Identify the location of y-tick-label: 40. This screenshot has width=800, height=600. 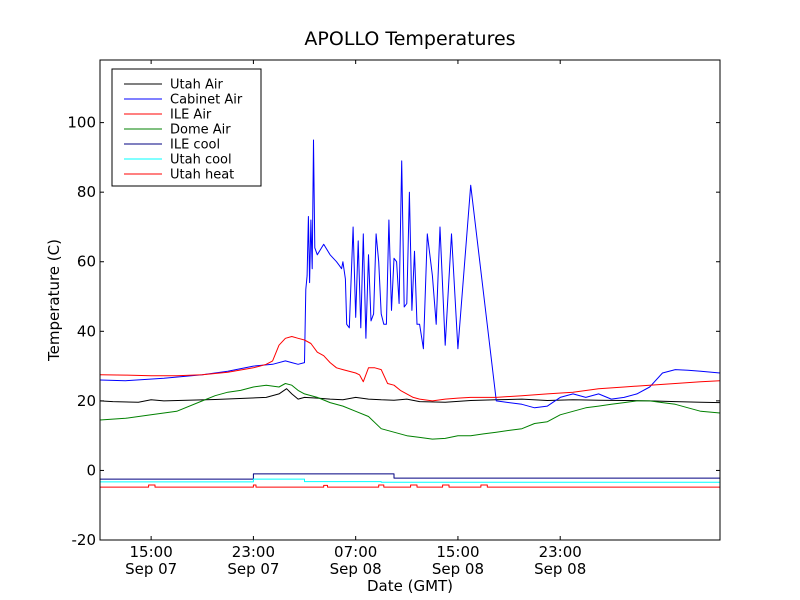
(86, 331).